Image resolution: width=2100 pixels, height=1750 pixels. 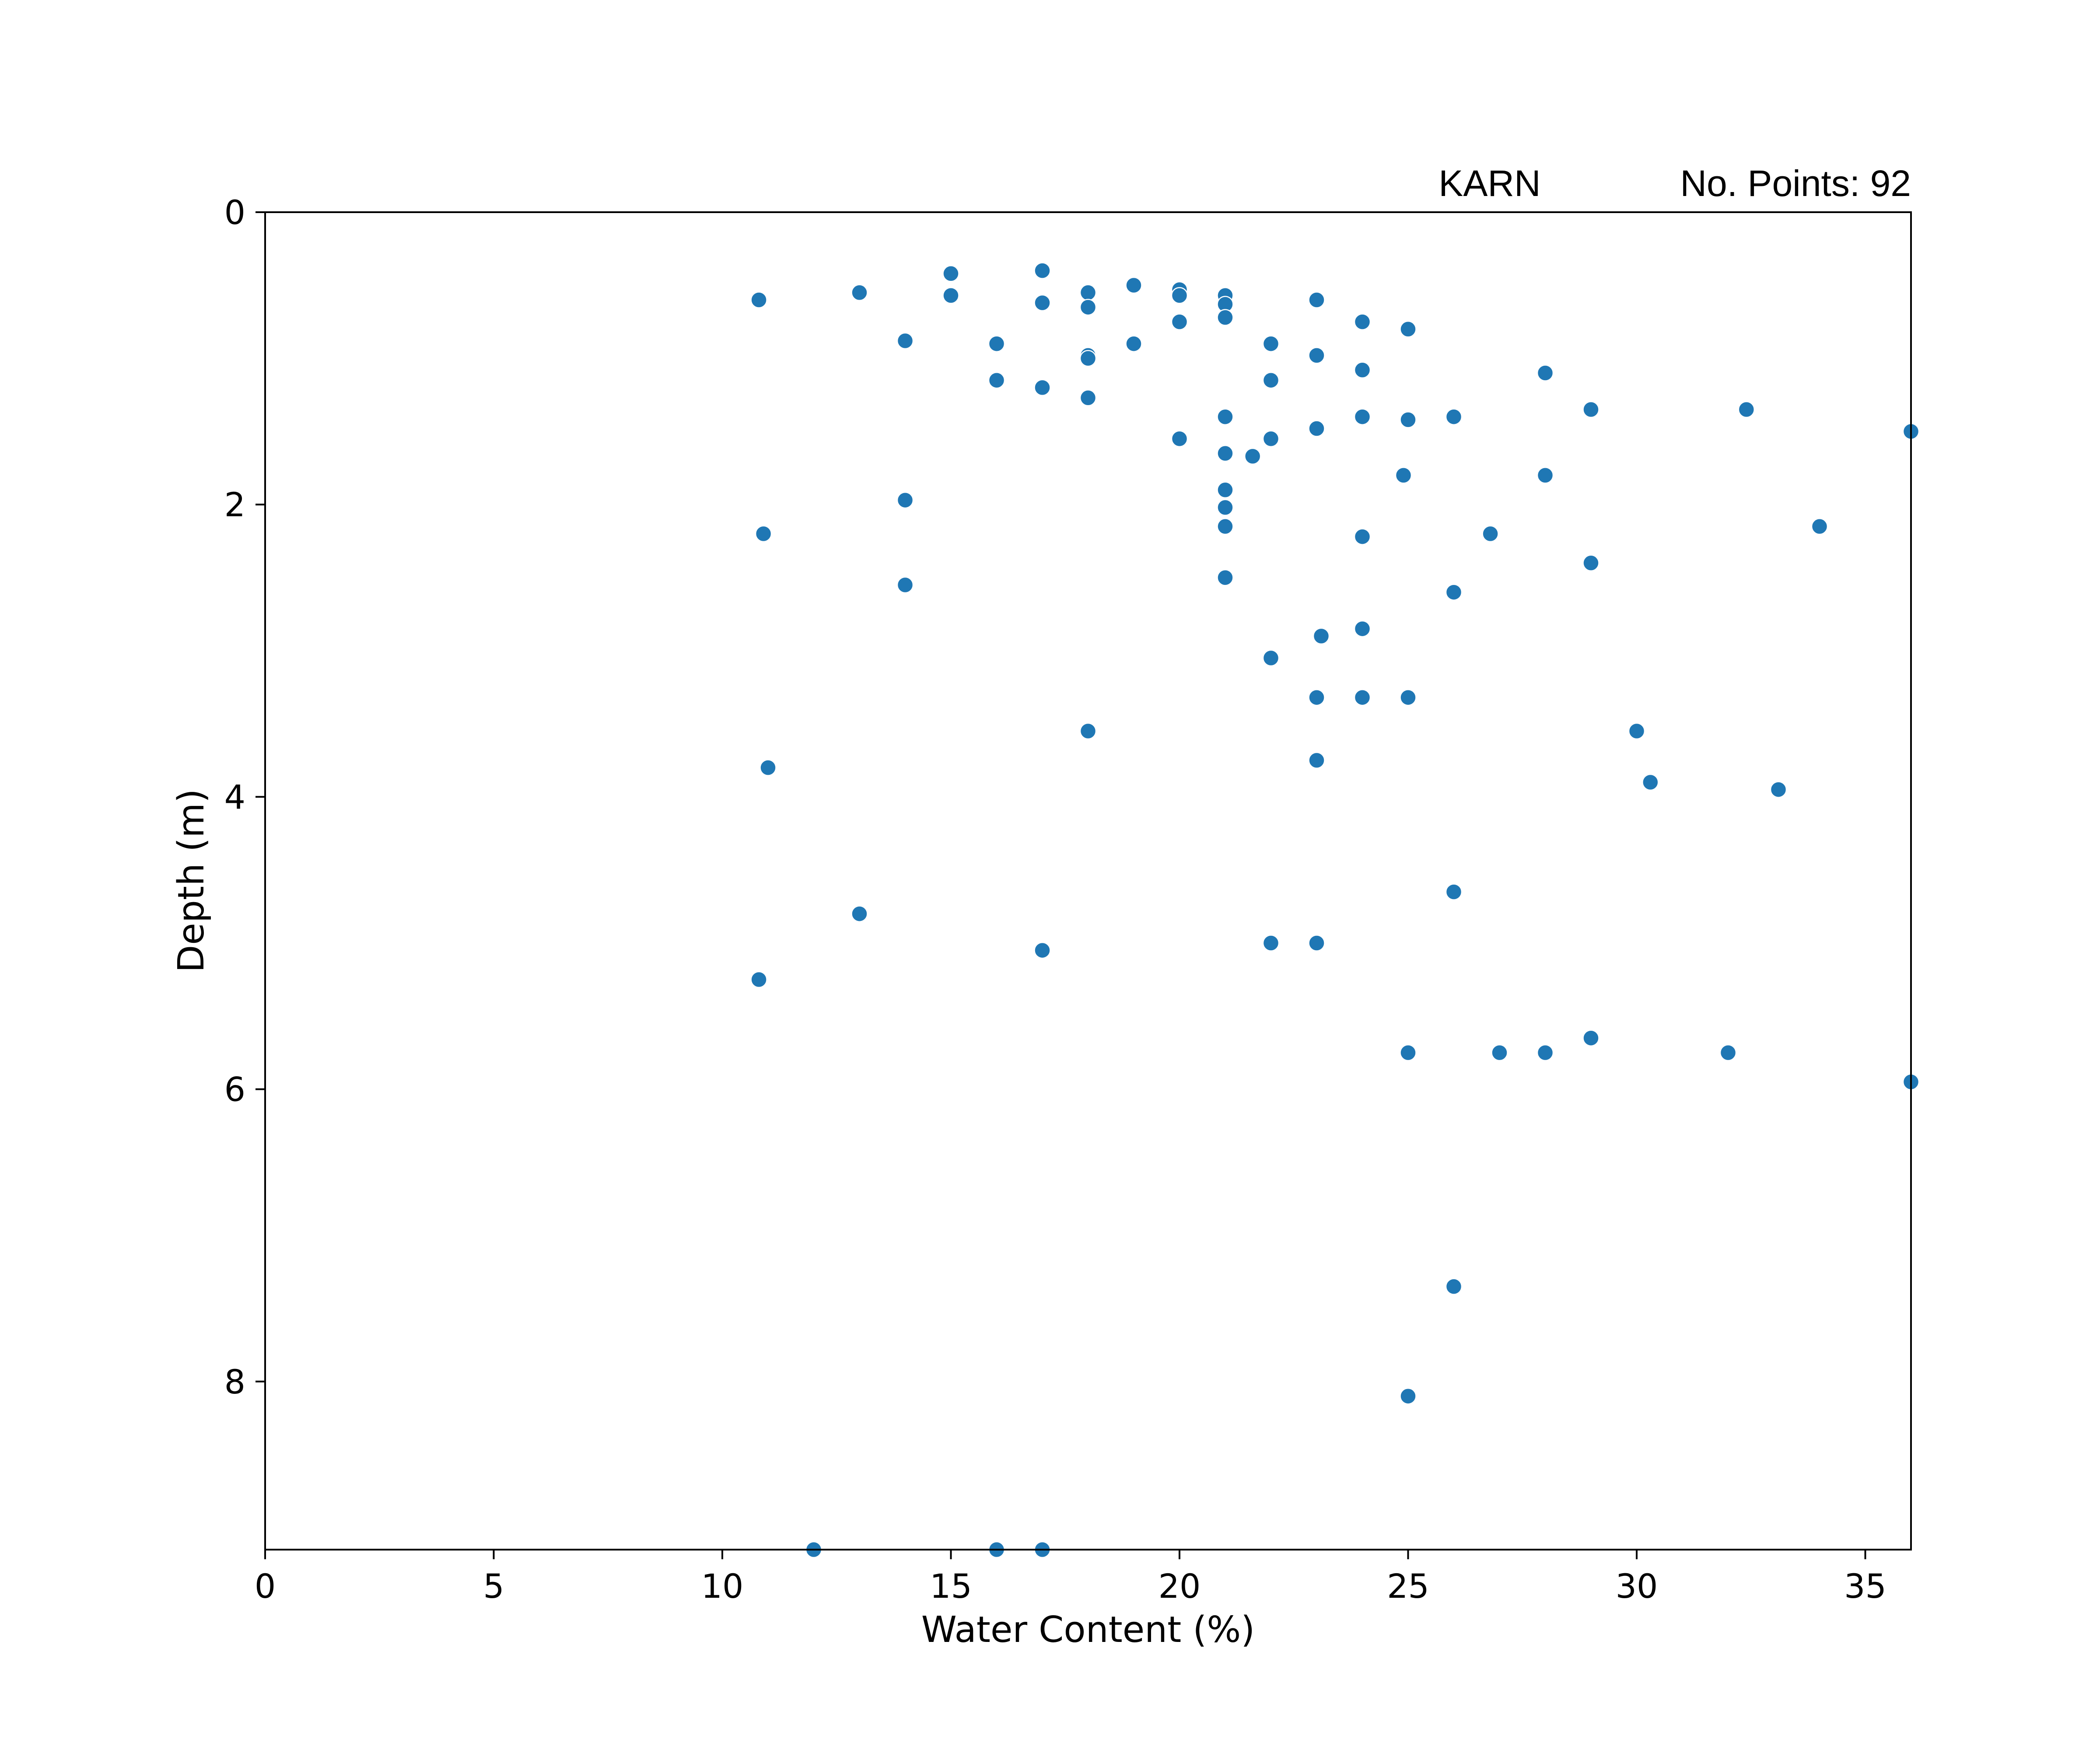 I want to click on x-axis-label: Water Content (%), so click(x=1088, y=1630).